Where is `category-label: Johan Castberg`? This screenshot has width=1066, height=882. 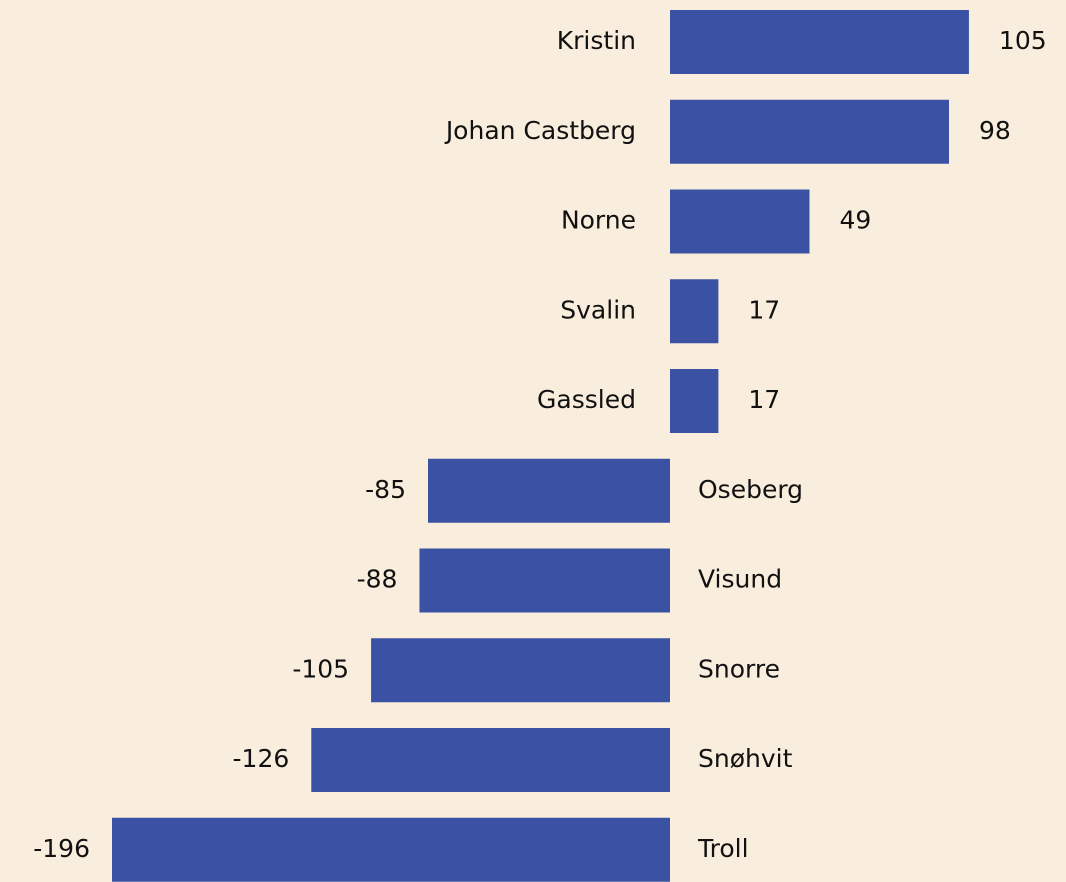 category-label: Johan Castberg is located at coordinates (540, 130).